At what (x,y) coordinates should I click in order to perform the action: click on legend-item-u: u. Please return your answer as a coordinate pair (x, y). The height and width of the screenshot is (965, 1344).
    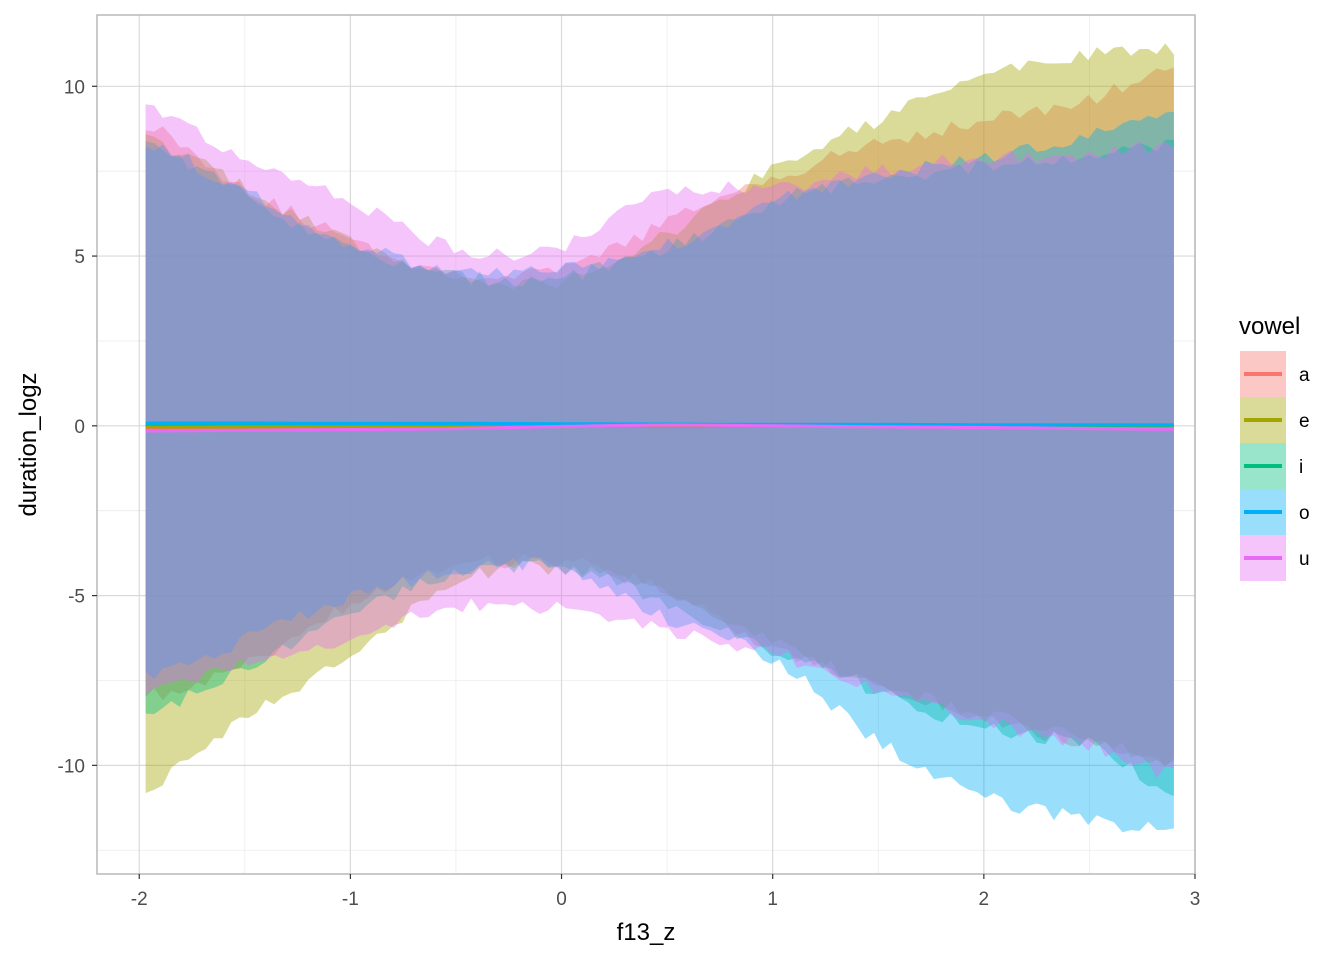
    Looking at the image, I should click on (1275, 558).